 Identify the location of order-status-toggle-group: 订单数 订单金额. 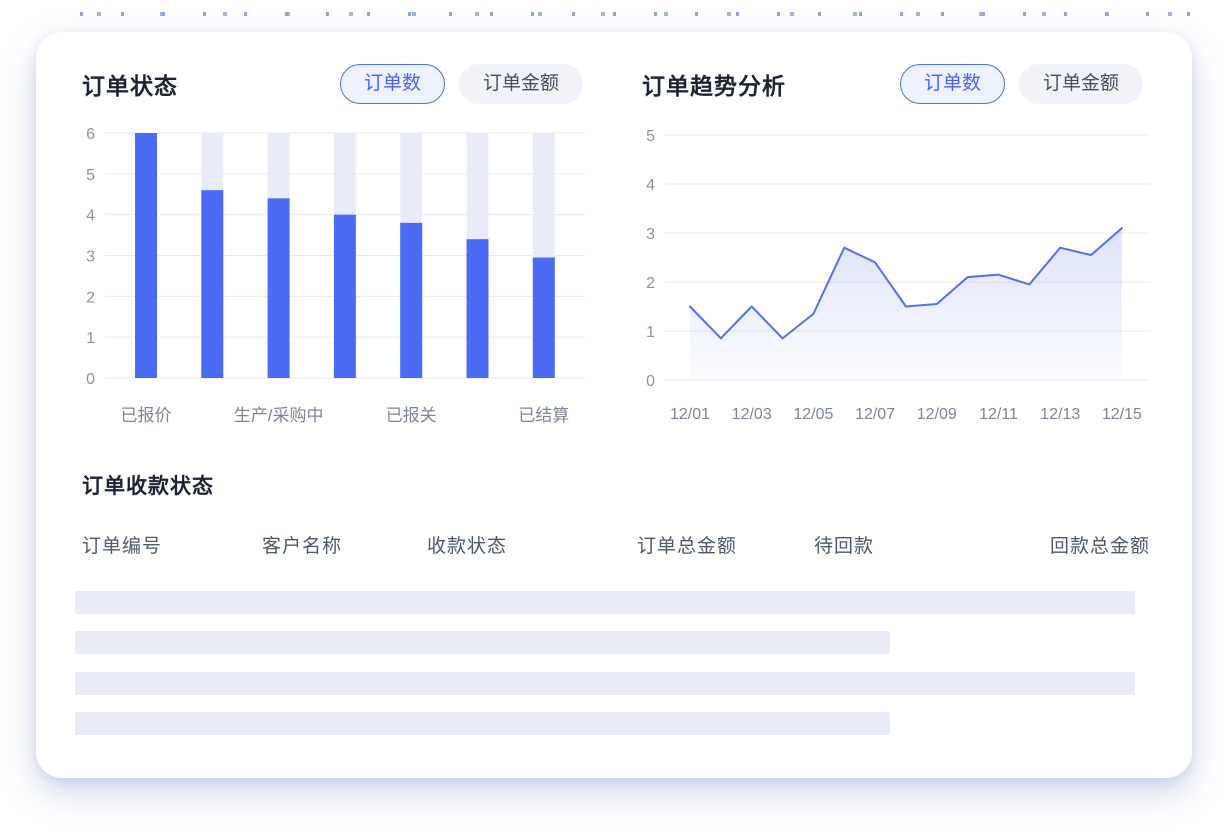
(461, 84).